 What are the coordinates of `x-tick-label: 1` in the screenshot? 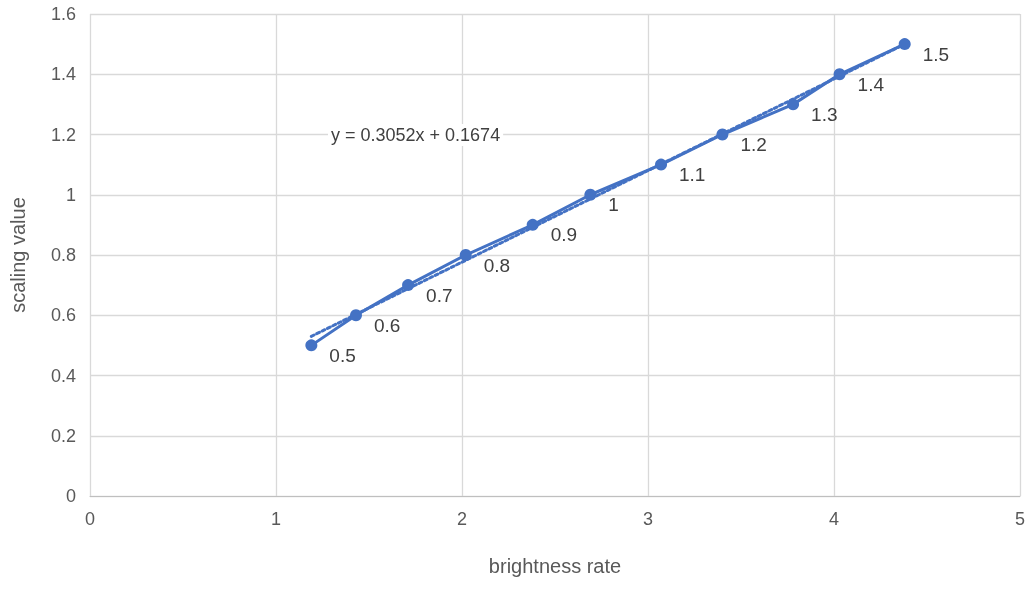 It's located at (276, 519).